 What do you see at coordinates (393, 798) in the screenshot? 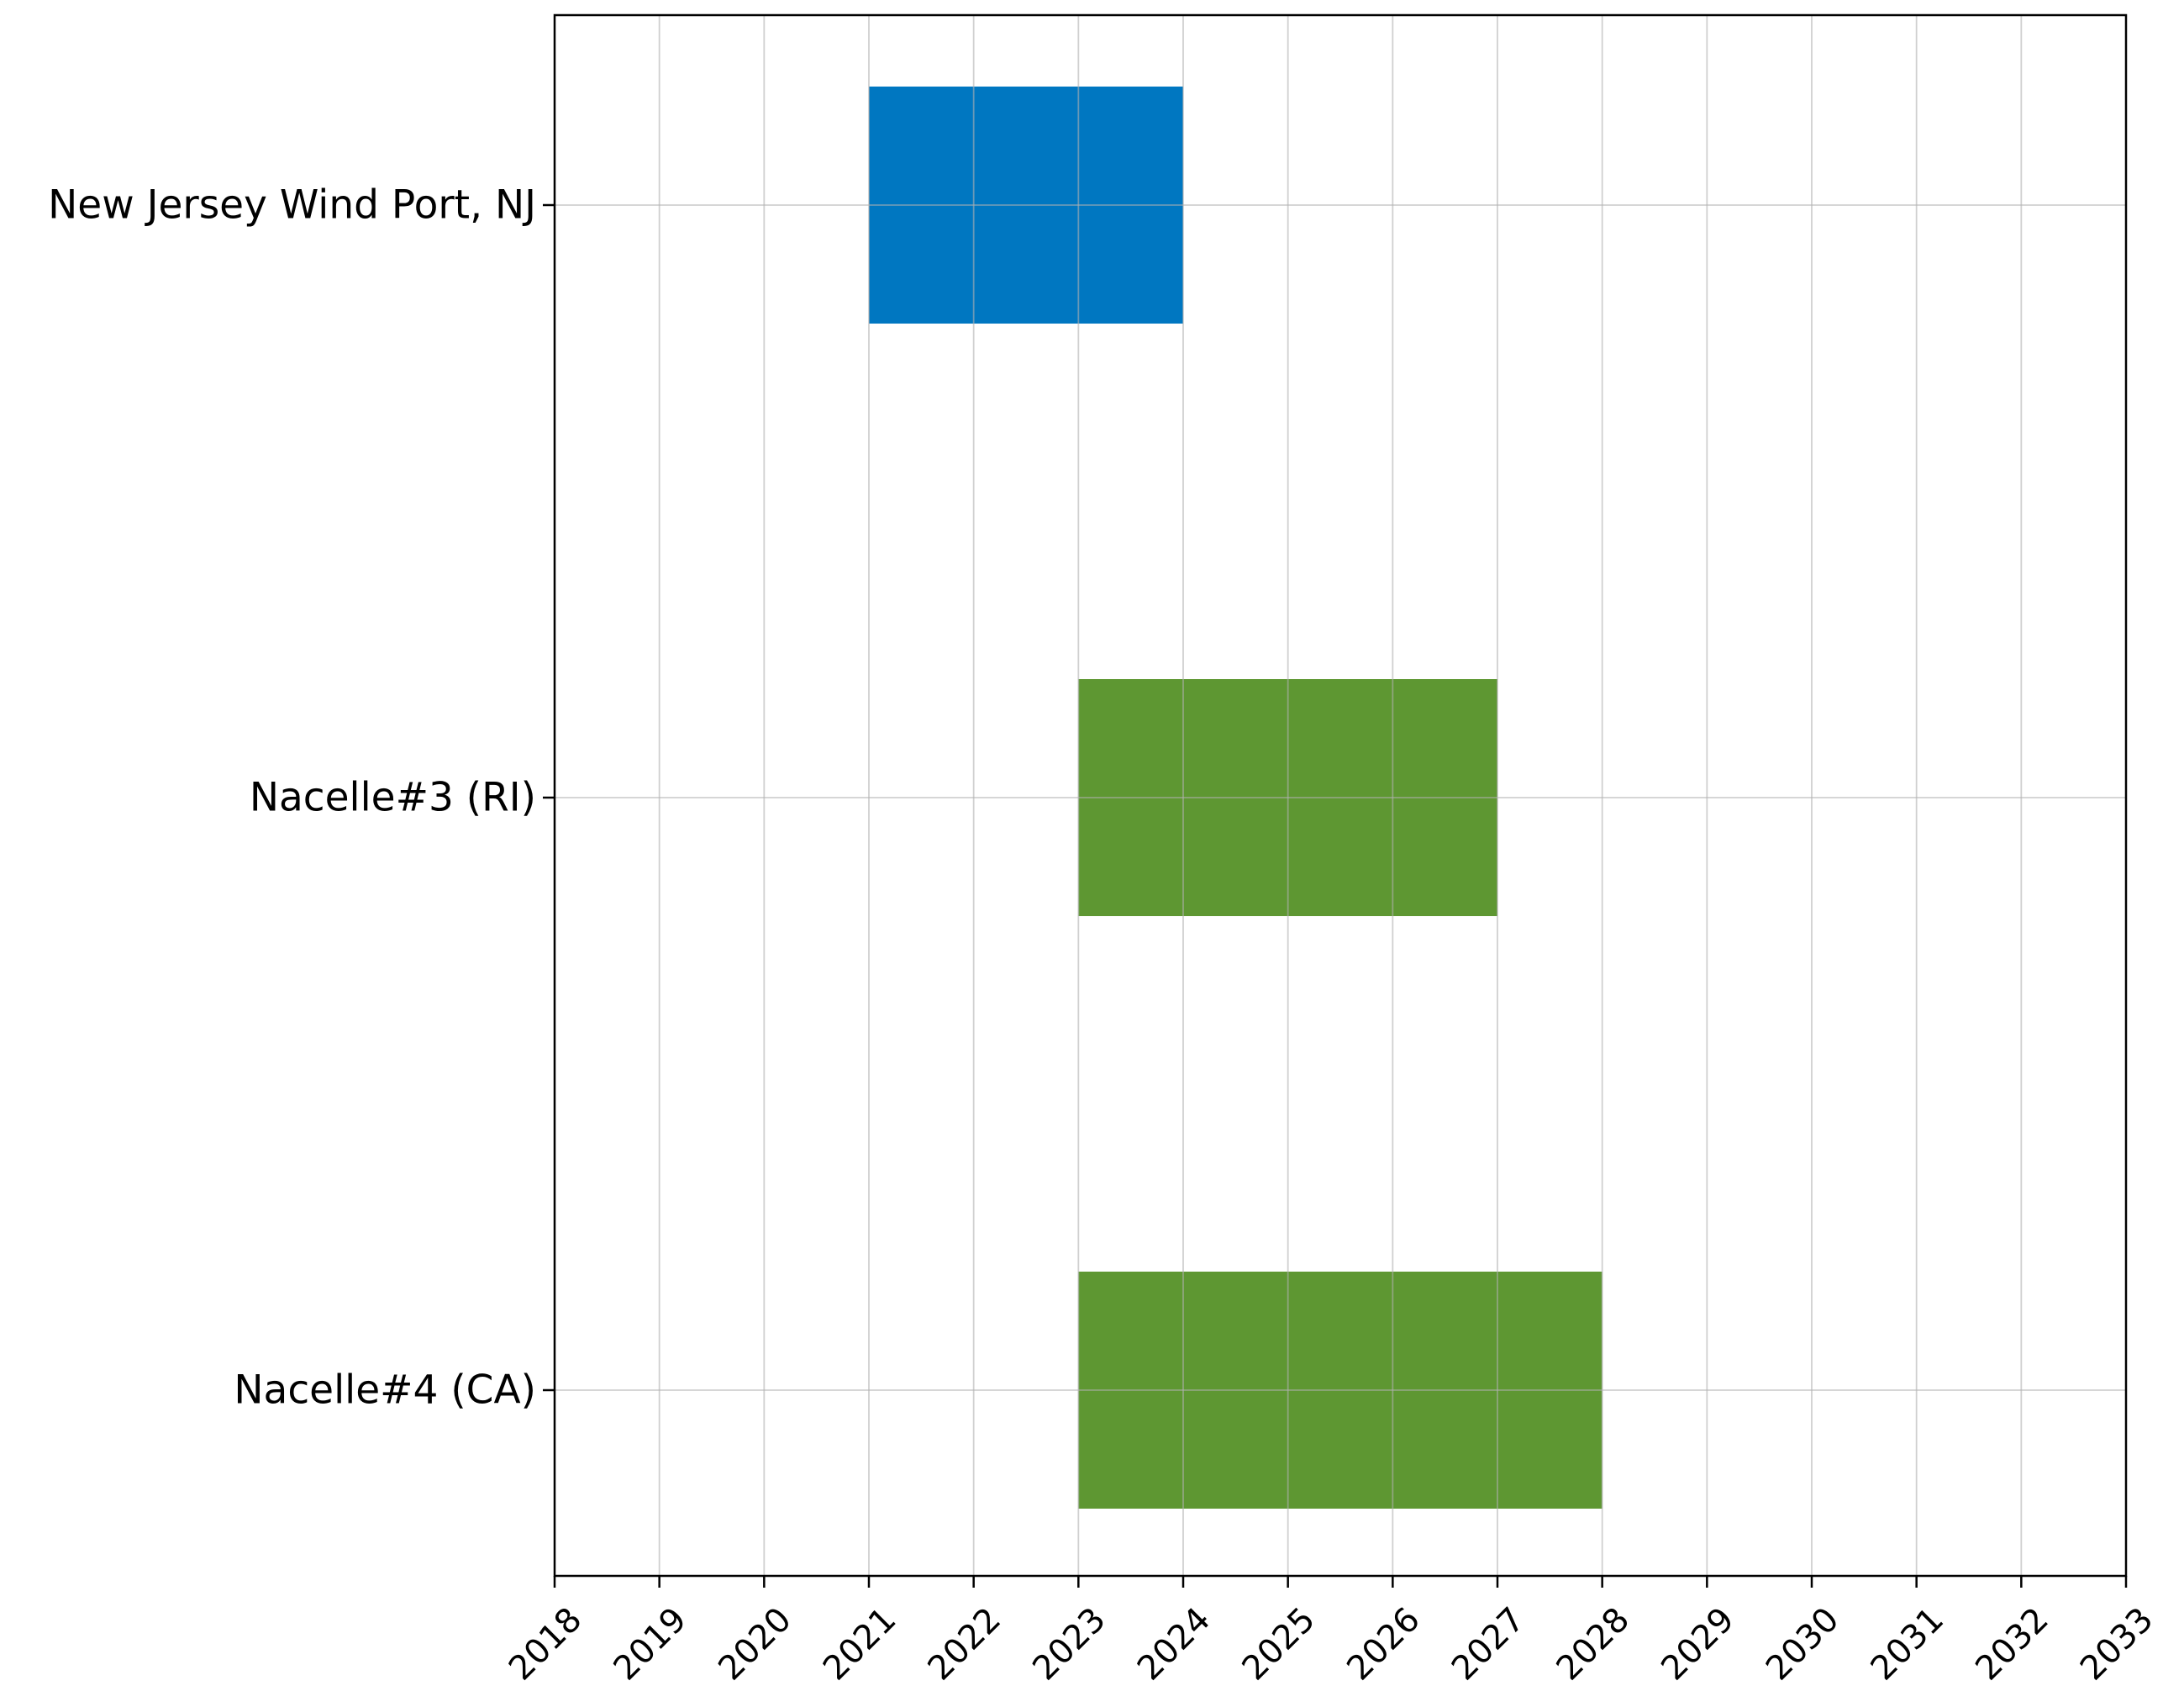
I see `y-category-label: Nacelle#3 (RI)` at bounding box center [393, 798].